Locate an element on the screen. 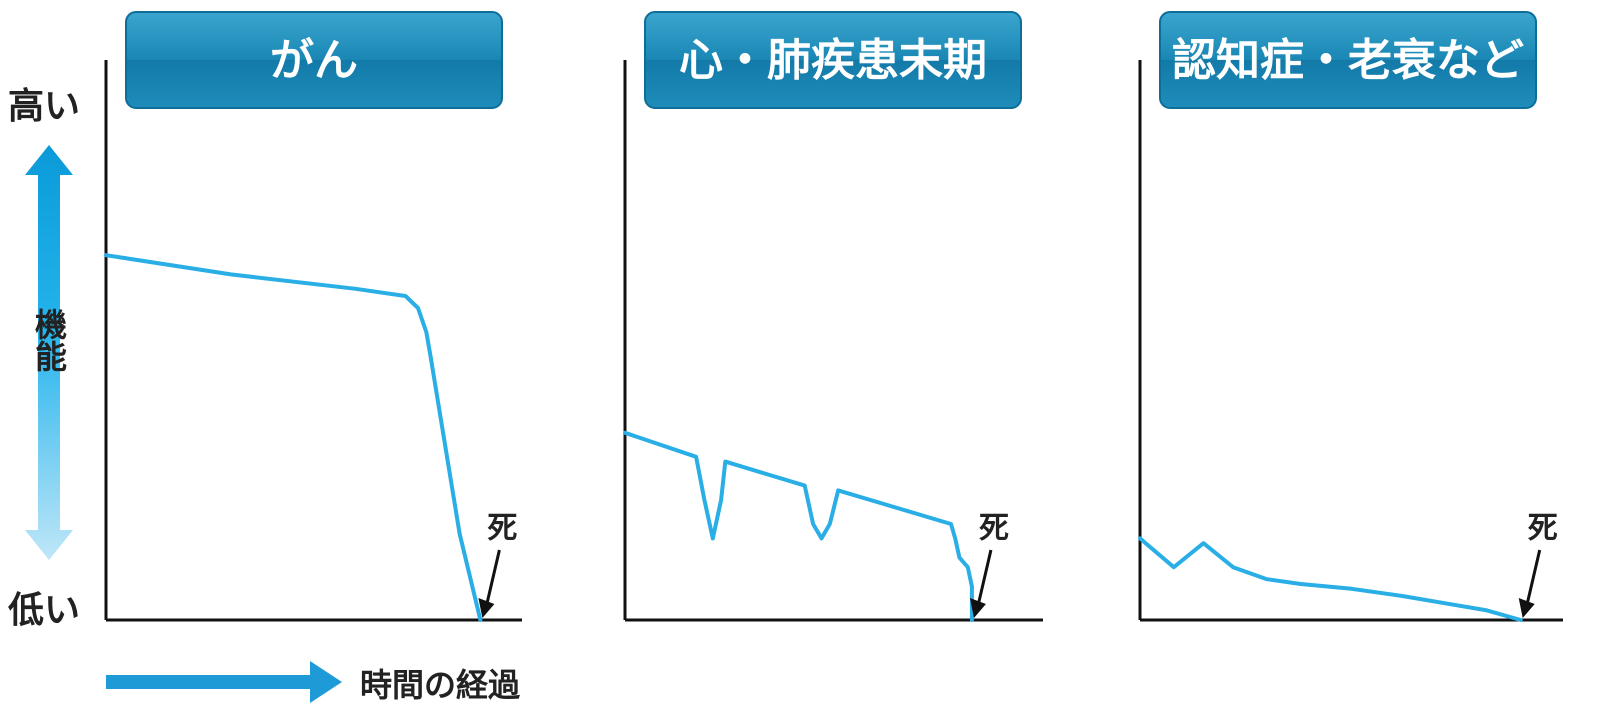  panel-title: 心・肺疾患末期 is located at coordinates (833, 60).